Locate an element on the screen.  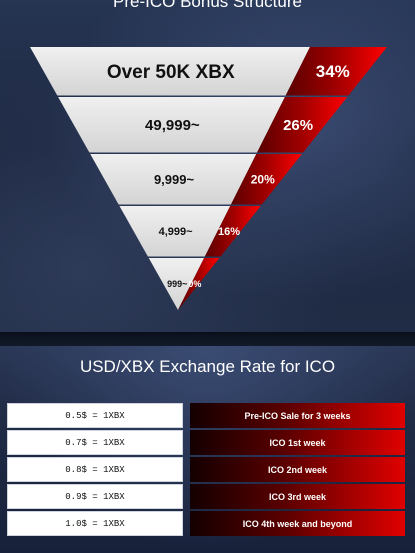
table-row: 0.5$ = 1XBX Pre-ICO Sale for 3 weeks is located at coordinates (206, 415).